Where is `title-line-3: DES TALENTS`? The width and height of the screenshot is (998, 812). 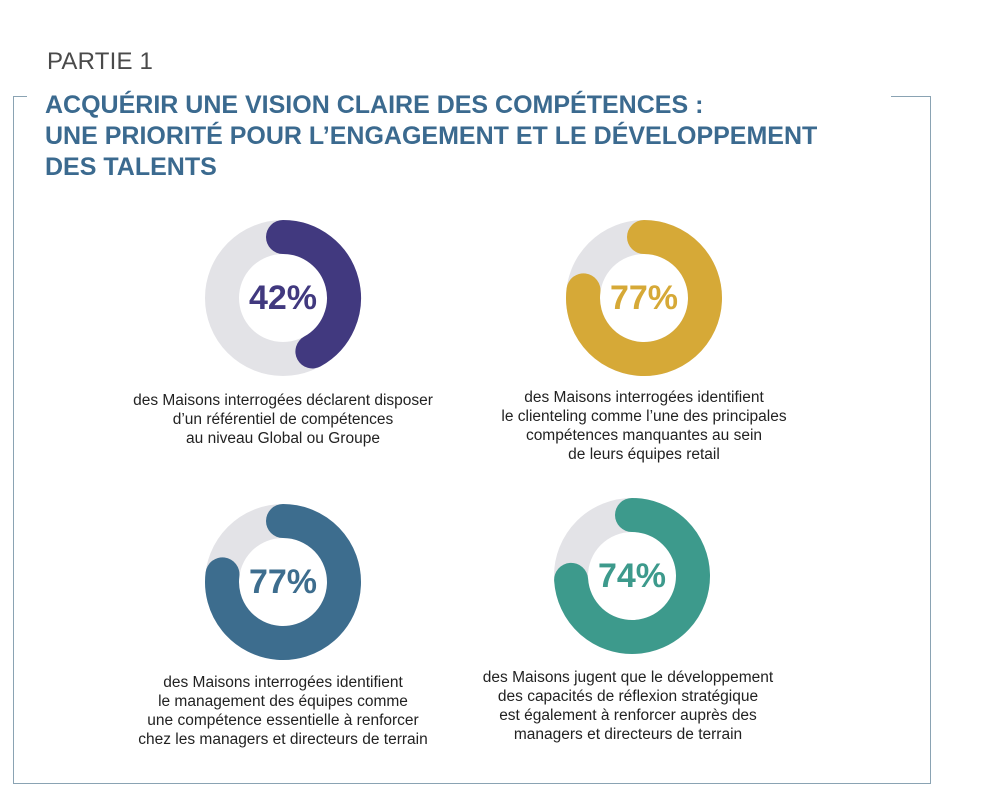
title-line-3: DES TALENTS is located at coordinates (131, 167).